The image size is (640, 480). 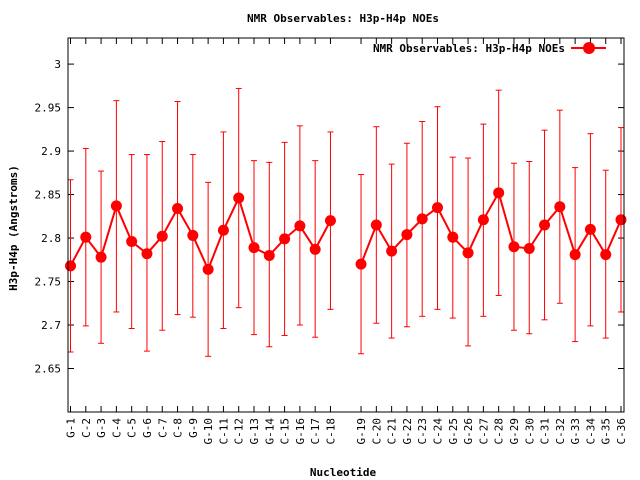 I want to click on x-tick-label: G-29, so click(x=514, y=431).